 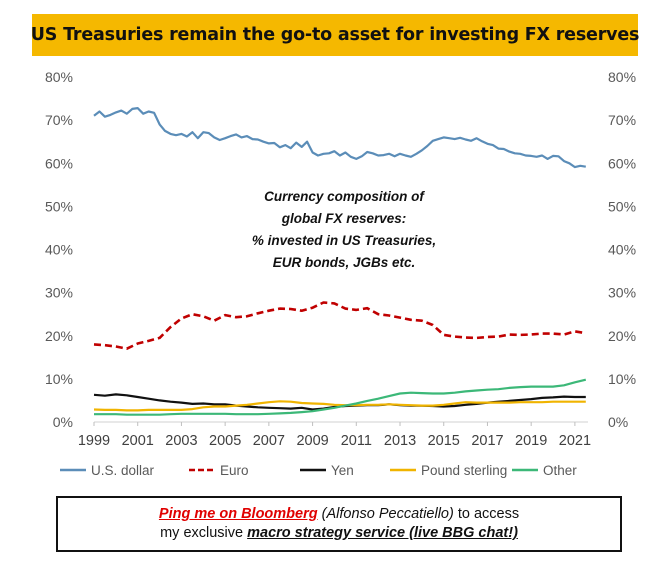 I want to click on x-tick-label: 2003, so click(x=181, y=441).